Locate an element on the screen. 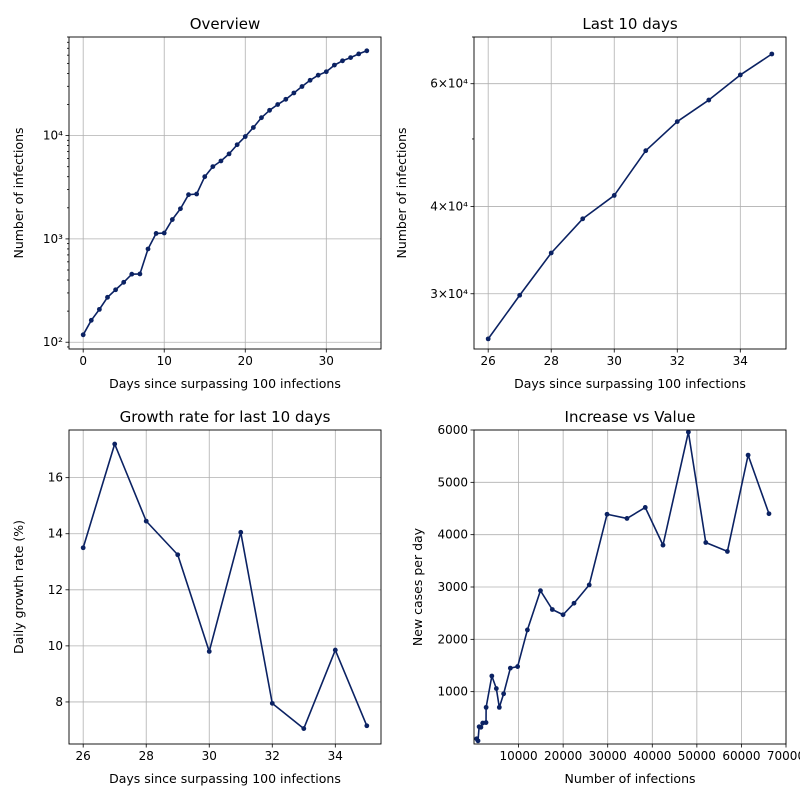  y-tick-label: 16 is located at coordinates (55, 478).